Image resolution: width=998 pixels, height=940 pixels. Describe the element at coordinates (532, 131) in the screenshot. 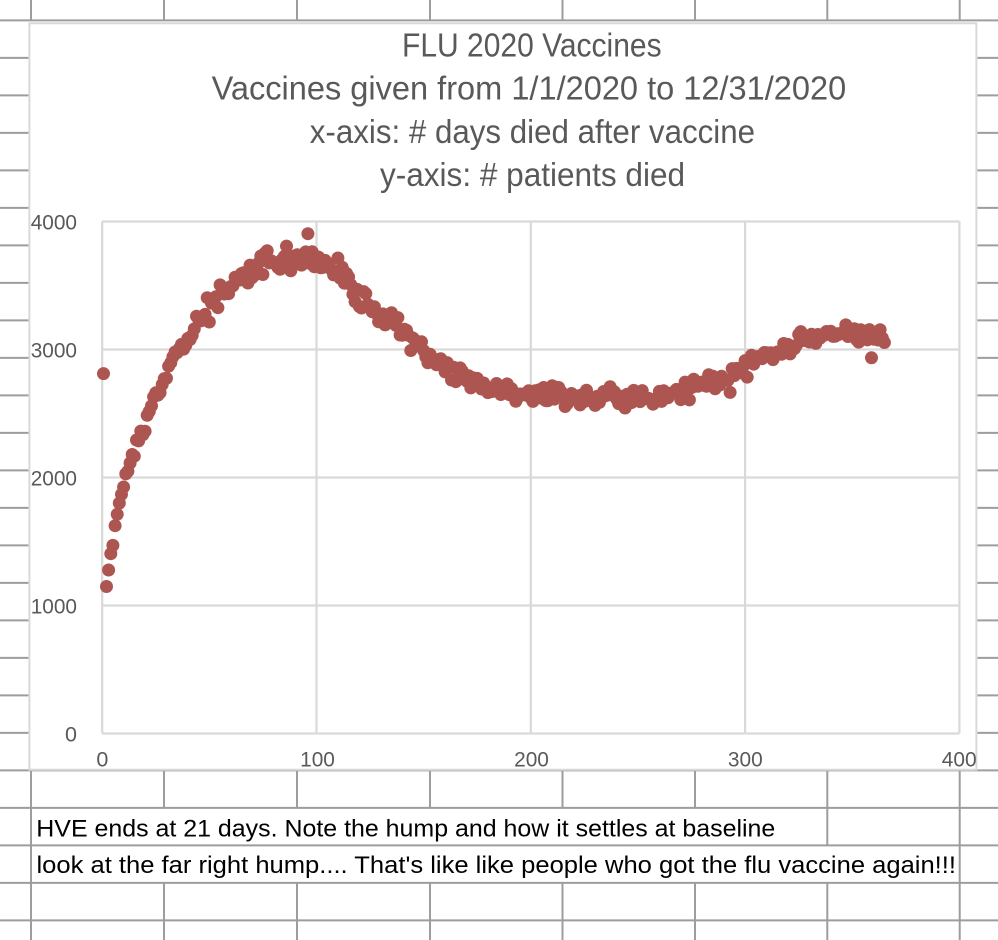

I see `svg-text:x-axis: # days died after vacc: x-axis: # days died after vaccine` at that location.